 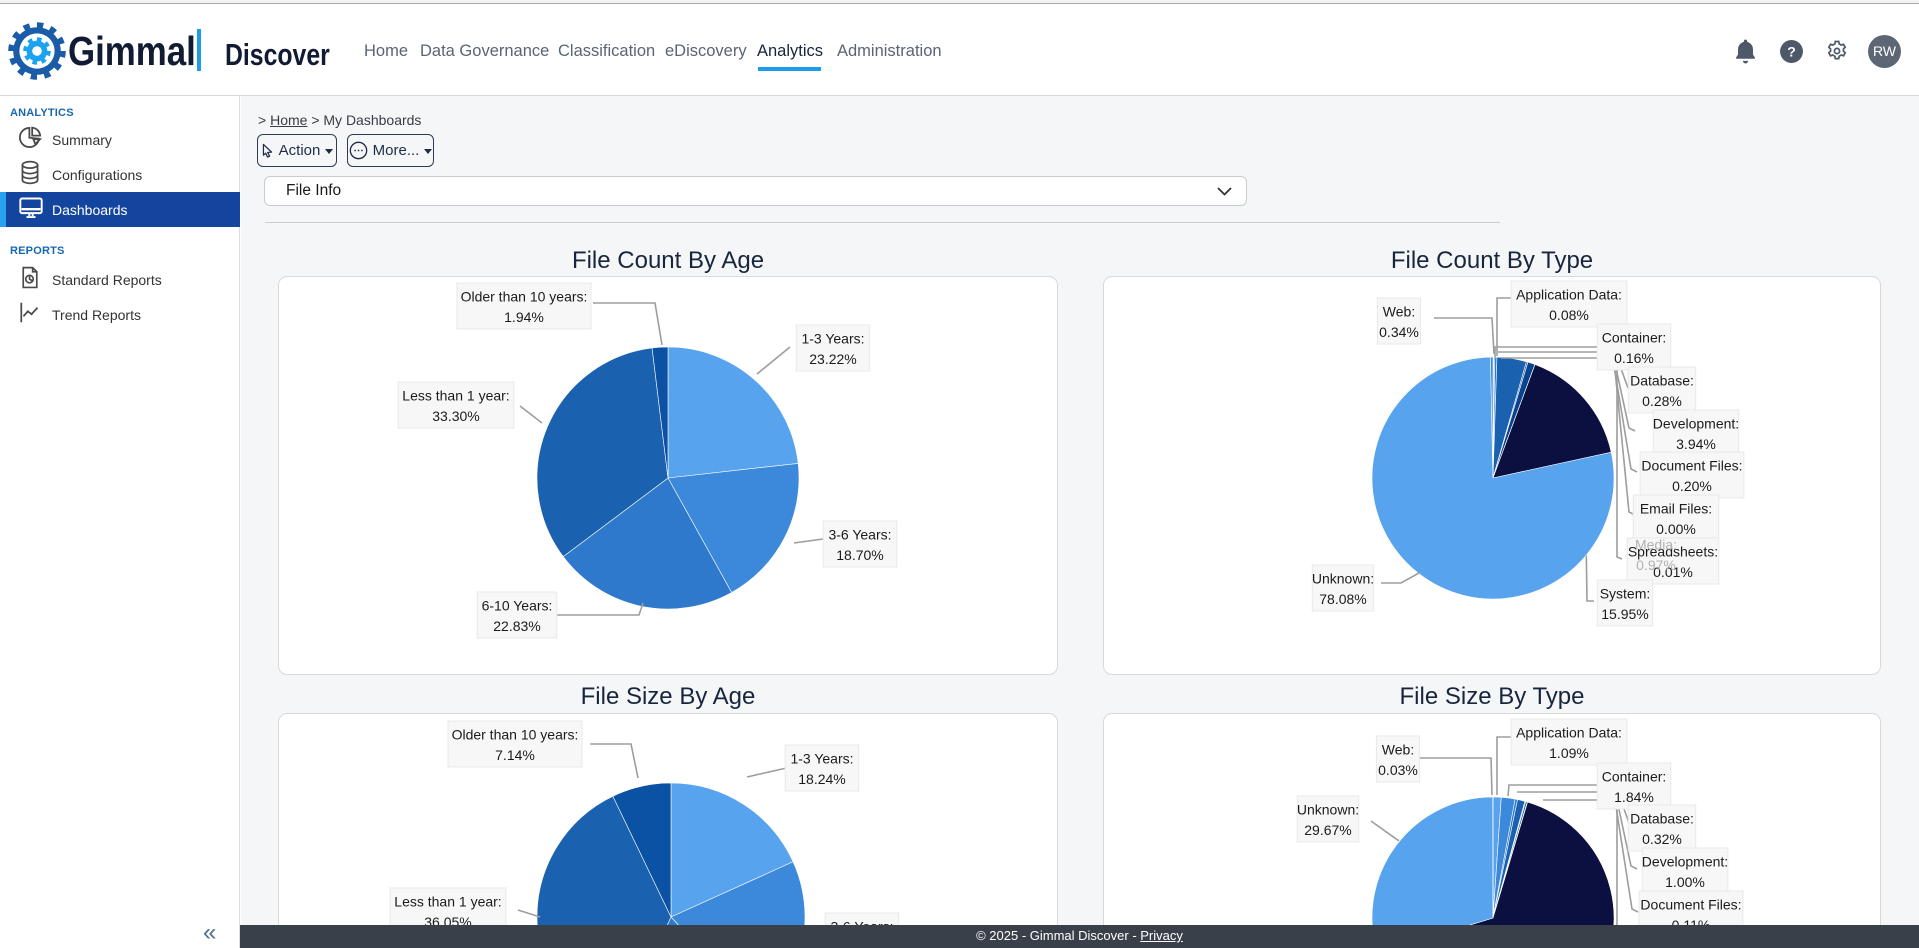 What do you see at coordinates (515, 755) in the screenshot?
I see `svg-text: 7.14%` at bounding box center [515, 755].